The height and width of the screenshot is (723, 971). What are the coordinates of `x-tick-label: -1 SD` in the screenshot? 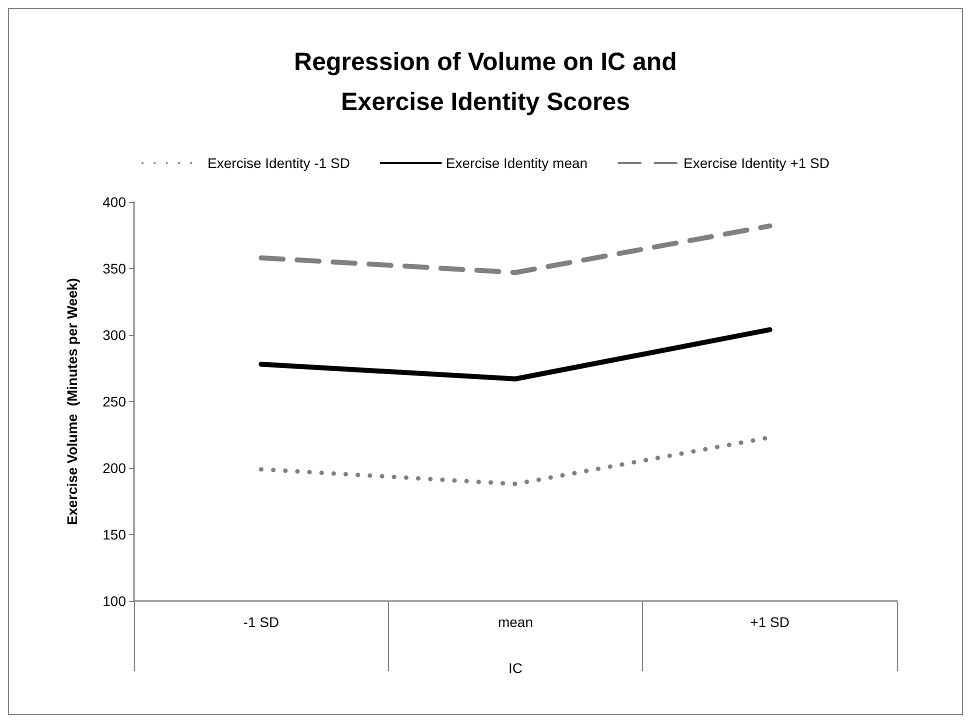 It's located at (261, 622).